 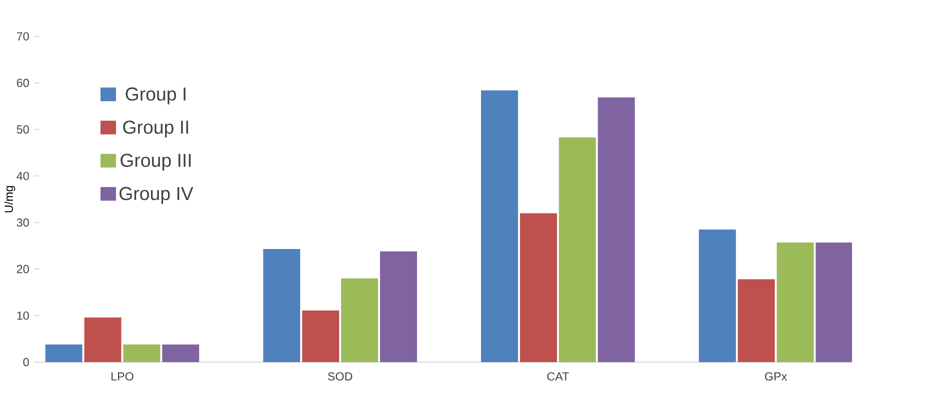 I want to click on y-tick-label: 0, so click(x=26, y=362).